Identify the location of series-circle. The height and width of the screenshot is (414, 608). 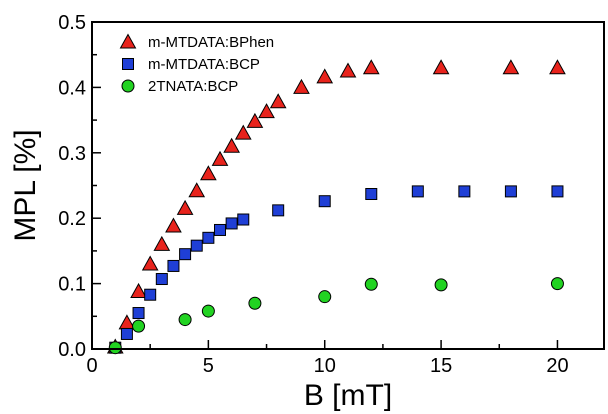
(336, 316).